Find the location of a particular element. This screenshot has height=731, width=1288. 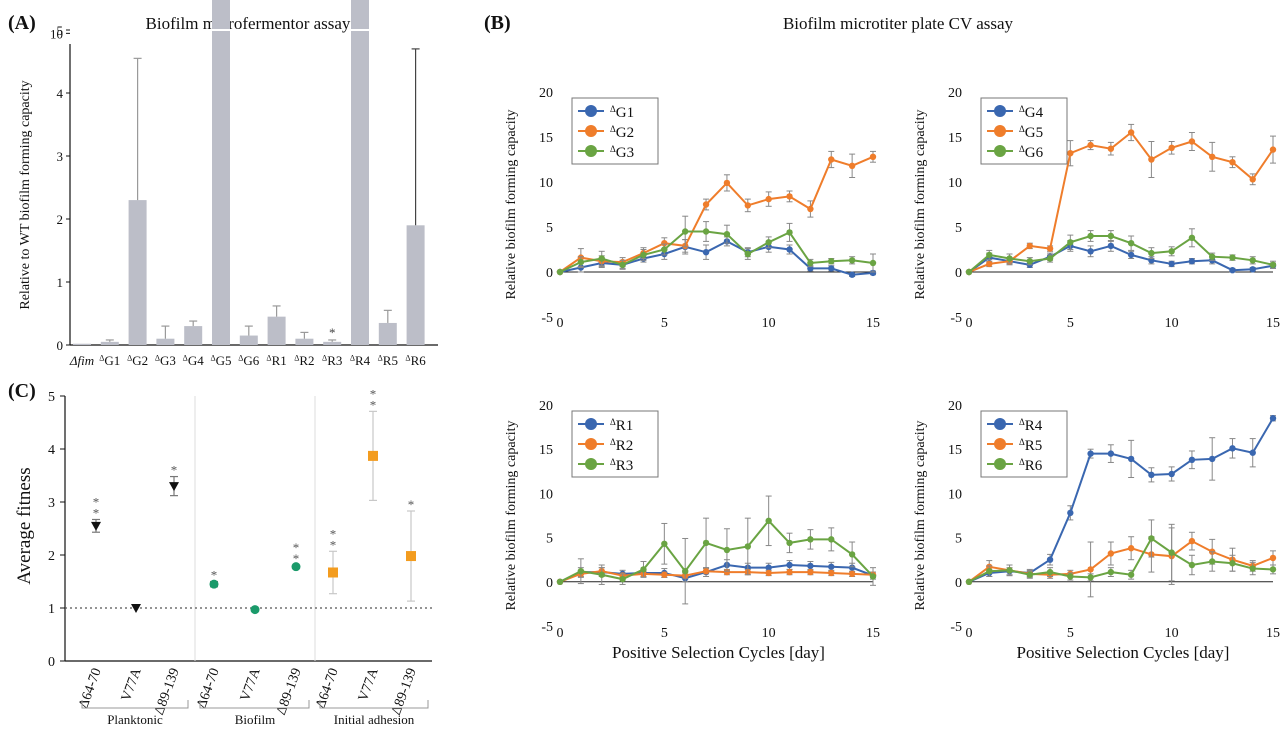

c-x-tick-label: Δ89-139 is located at coordinates (289, 691).